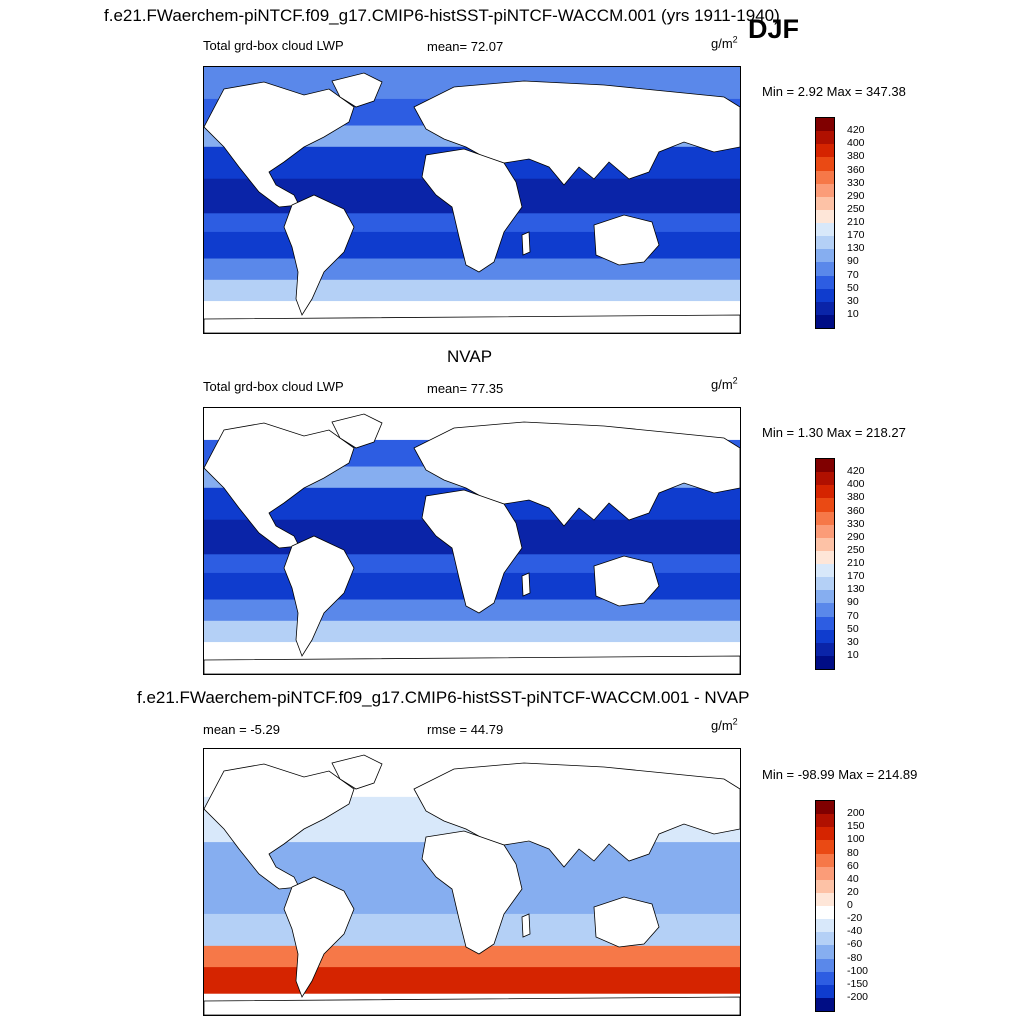  I want to click on colorbar-tick-label: 20, so click(853, 891).